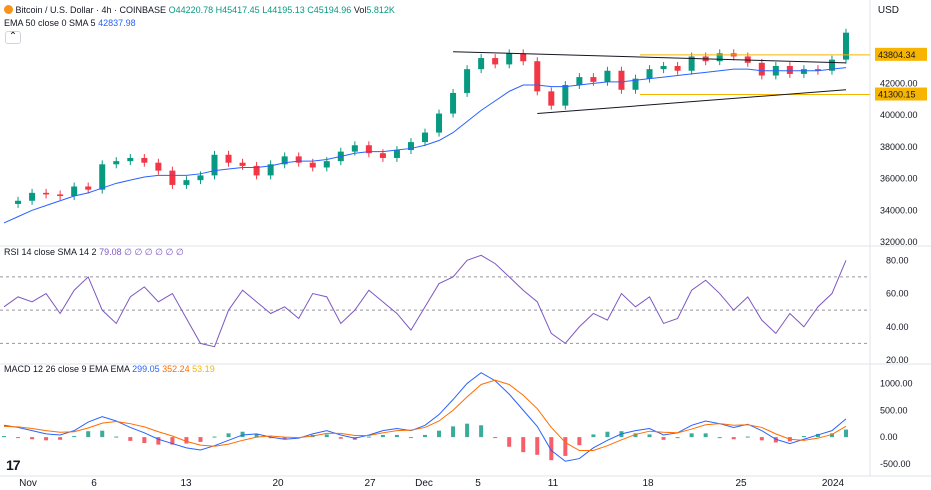 The image size is (931, 490). Describe the element at coordinates (648, 483) in the screenshot. I see `time-tick-label: 18` at that location.